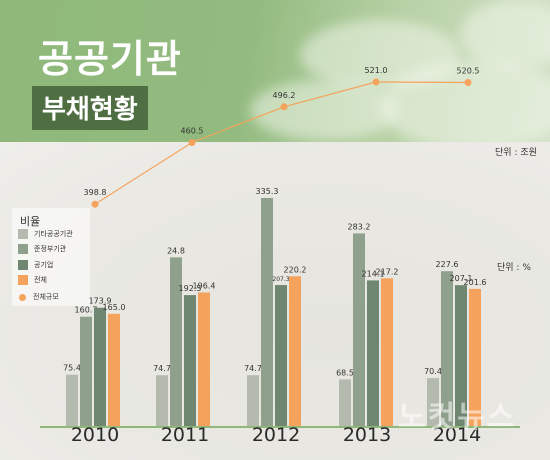  I want to click on legend-item: 기타공공기관, so click(45, 234).